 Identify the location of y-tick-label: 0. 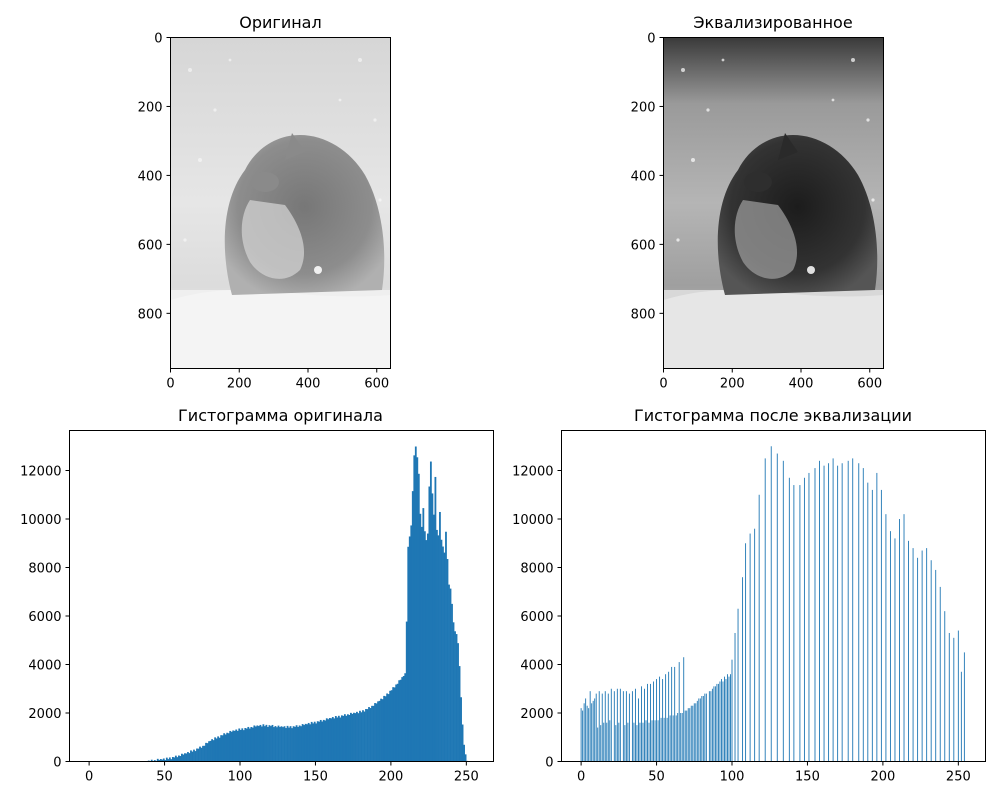
(158, 39).